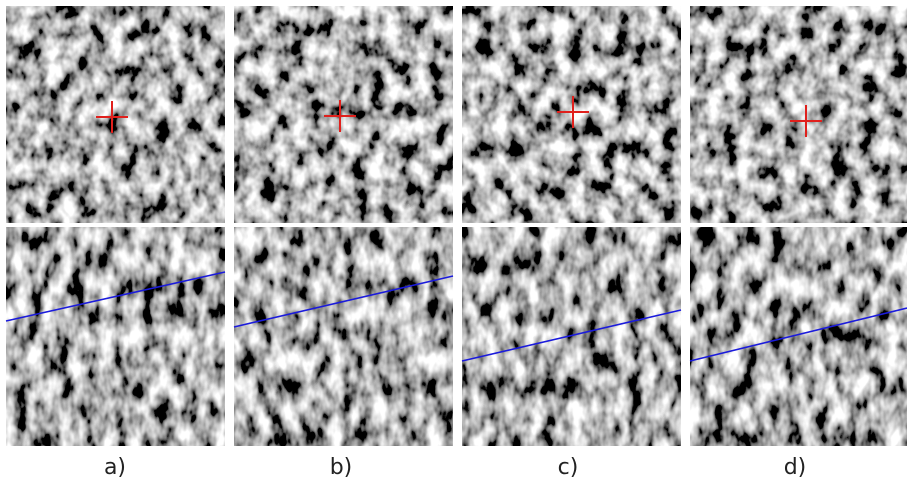 The width and height of the screenshot is (907, 488). What do you see at coordinates (455, 467) in the screenshot?
I see `panel-labels: a) b) c) d)` at bounding box center [455, 467].